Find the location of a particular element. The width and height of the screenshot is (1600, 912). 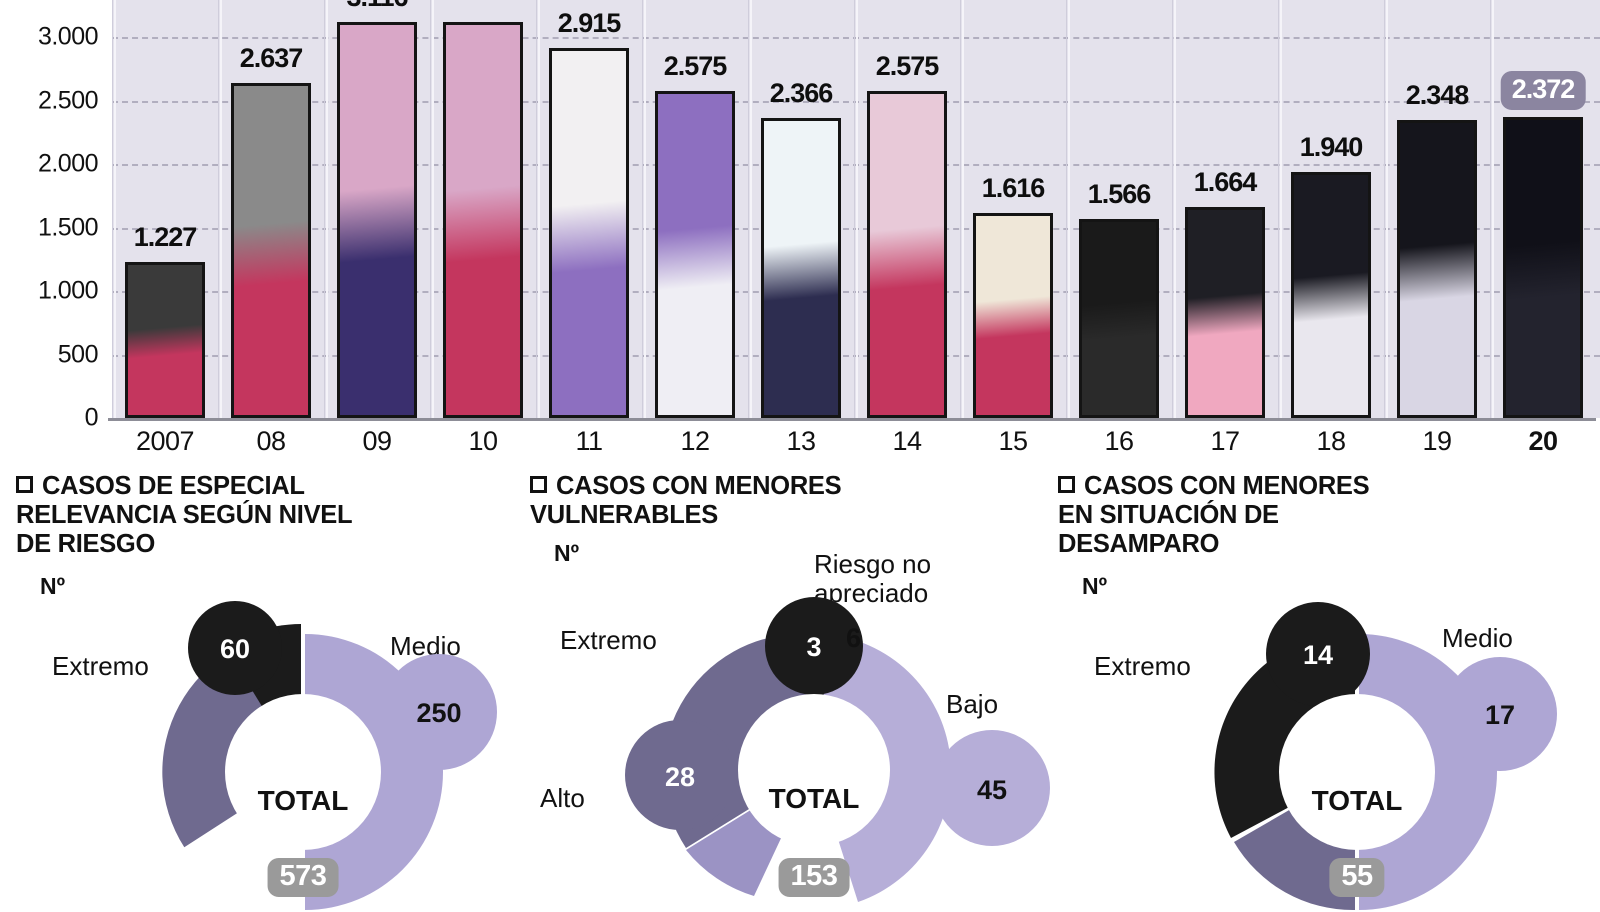

panel-3-value-medio: 17 is located at coordinates (1500, 715).